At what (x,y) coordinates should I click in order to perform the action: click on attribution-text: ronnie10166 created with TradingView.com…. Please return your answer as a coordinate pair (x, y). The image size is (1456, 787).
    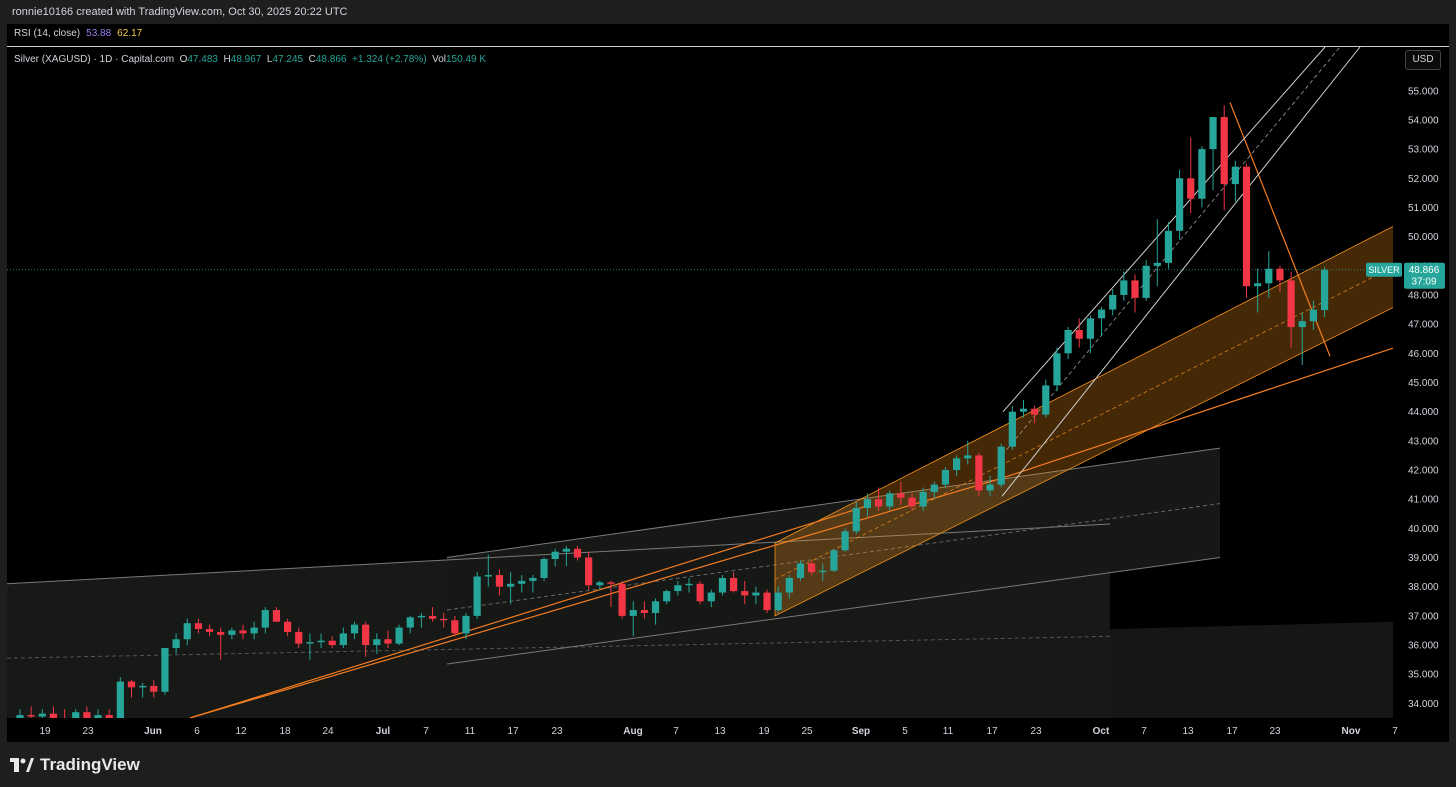
    Looking at the image, I should click on (180, 12).